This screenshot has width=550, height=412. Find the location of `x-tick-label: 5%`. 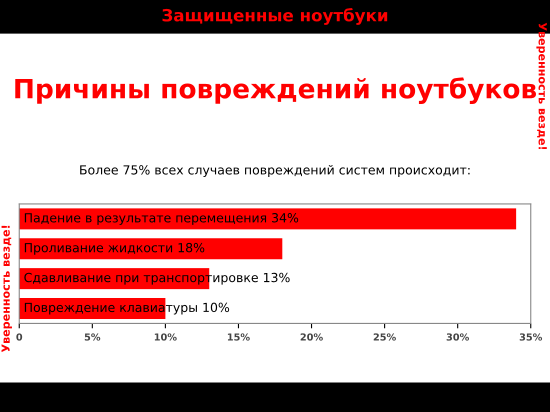

x-tick-label: 5% is located at coordinates (92, 337).